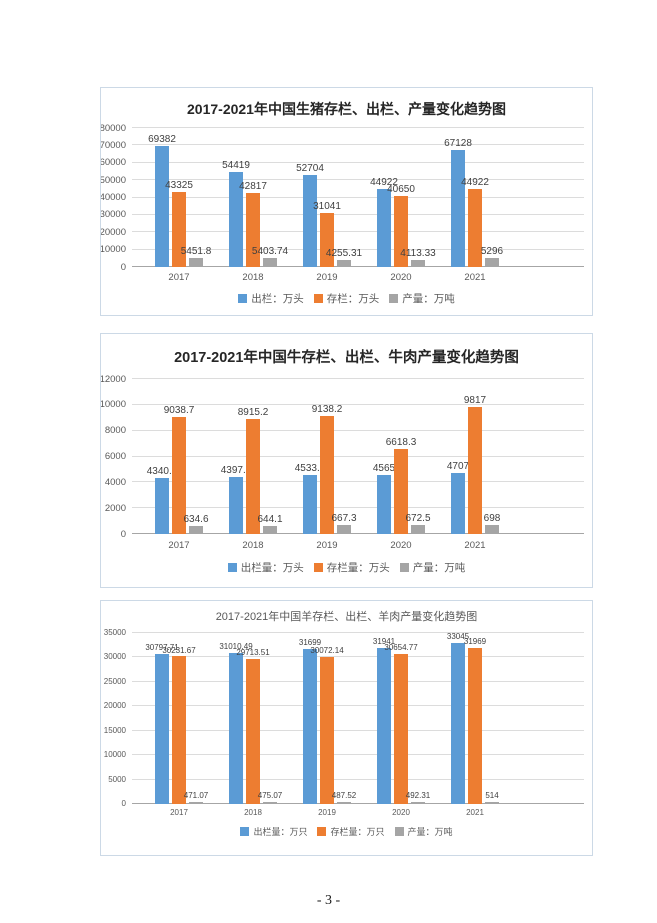 The image size is (657, 923). Describe the element at coordinates (492, 251) in the screenshot. I see `data-label: 5296` at that location.